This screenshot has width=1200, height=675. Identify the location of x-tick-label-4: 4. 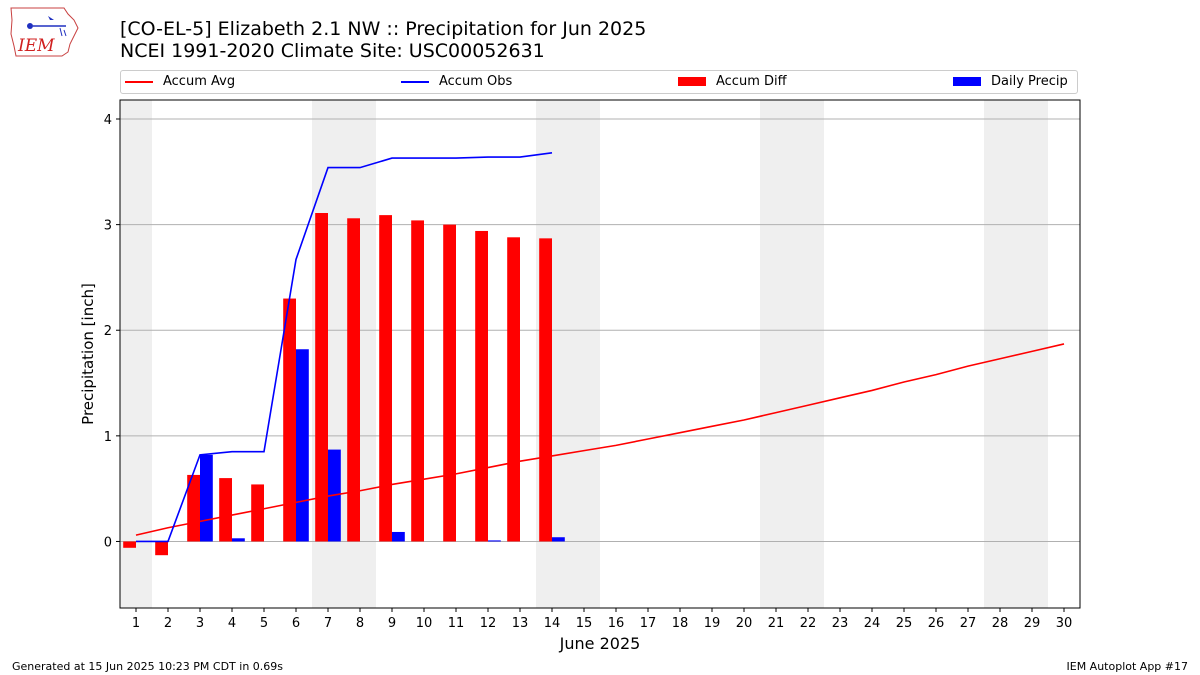
(232, 623).